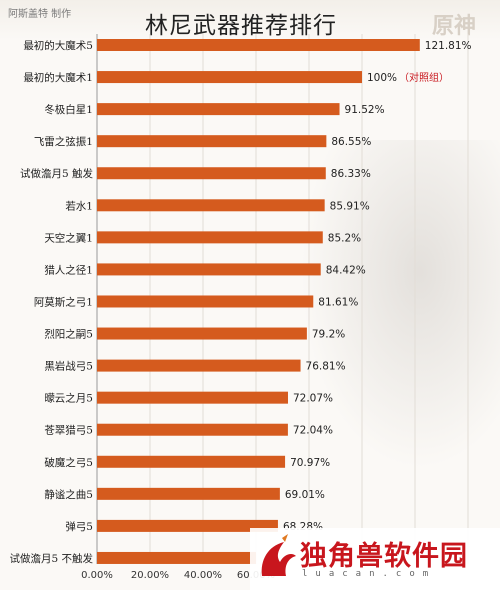  Describe the element at coordinates (79, 526) in the screenshot. I see `category-label: 弹弓5` at that location.